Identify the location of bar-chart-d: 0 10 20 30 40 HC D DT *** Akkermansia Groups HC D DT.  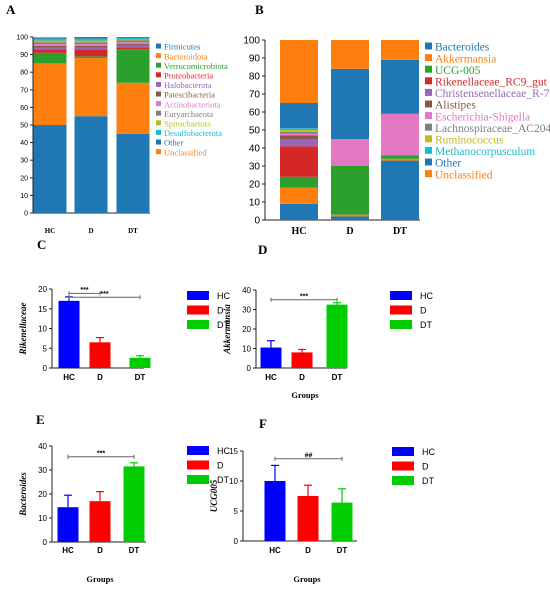
(327, 343).